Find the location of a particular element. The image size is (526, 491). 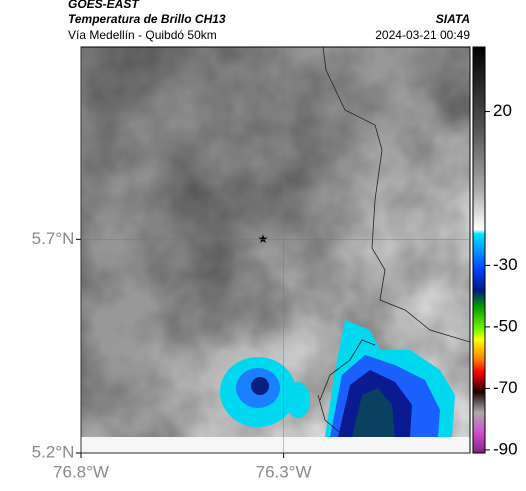

product: GOES-EAST is located at coordinates (104, 5).